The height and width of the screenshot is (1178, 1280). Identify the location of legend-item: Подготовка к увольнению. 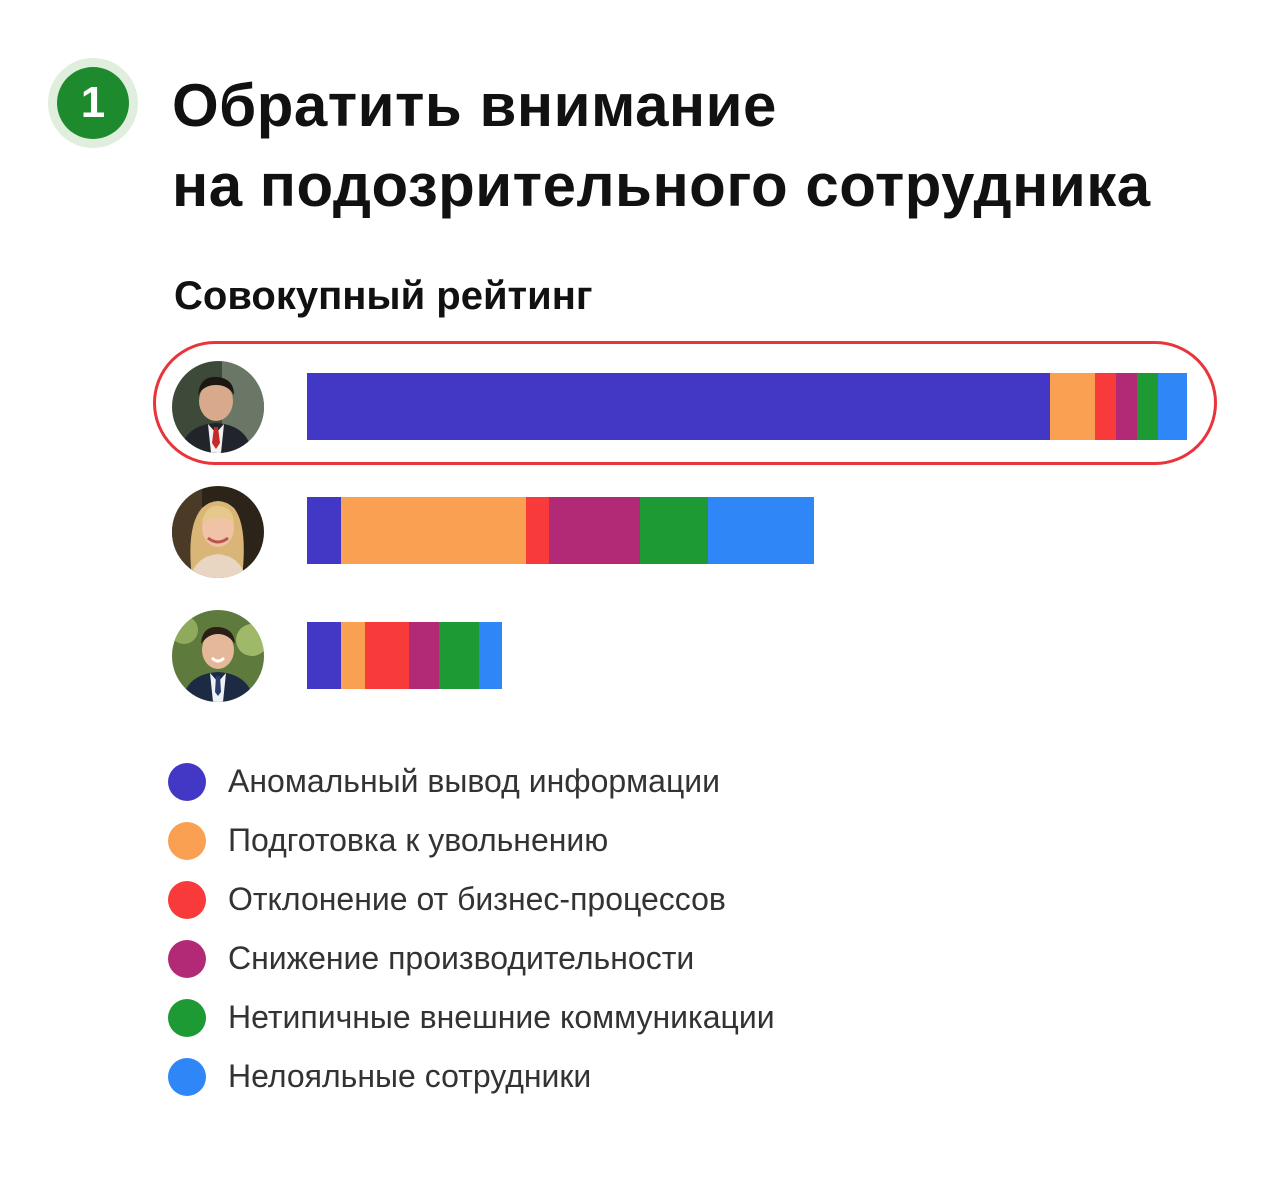
(471, 840).